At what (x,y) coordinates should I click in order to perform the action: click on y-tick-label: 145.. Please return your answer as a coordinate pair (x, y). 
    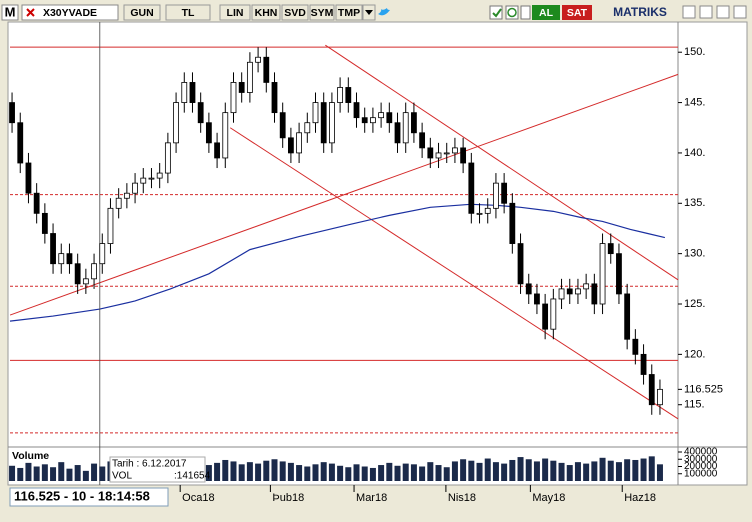
    Looking at the image, I should click on (694, 102).